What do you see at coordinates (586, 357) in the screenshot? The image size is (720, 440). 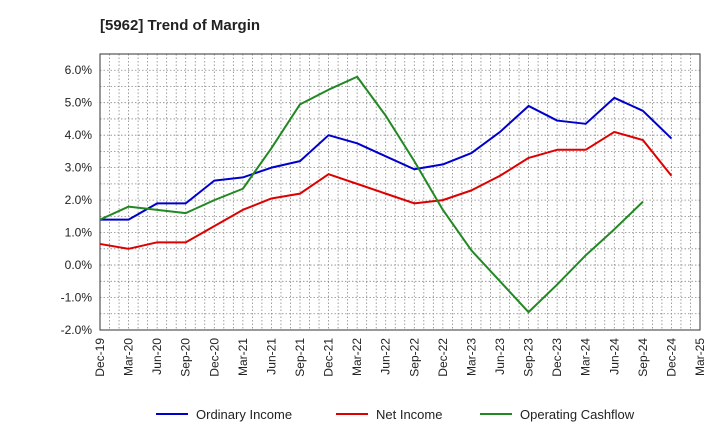 I see `x-tick-label: Mar-24` at bounding box center [586, 357].